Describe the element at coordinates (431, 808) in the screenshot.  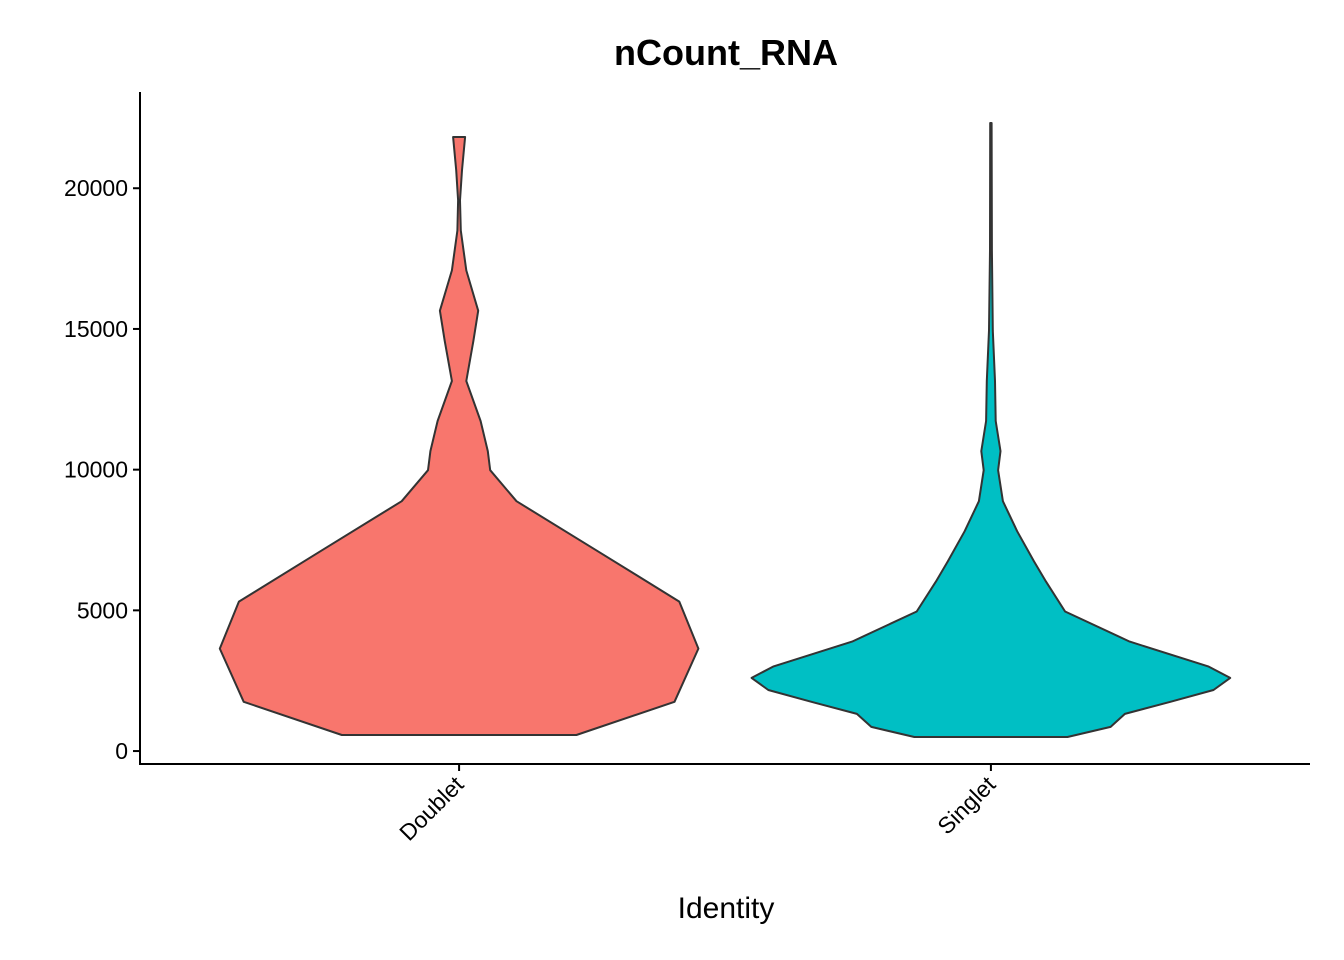
I see `x-tick-label: Doublet` at that location.